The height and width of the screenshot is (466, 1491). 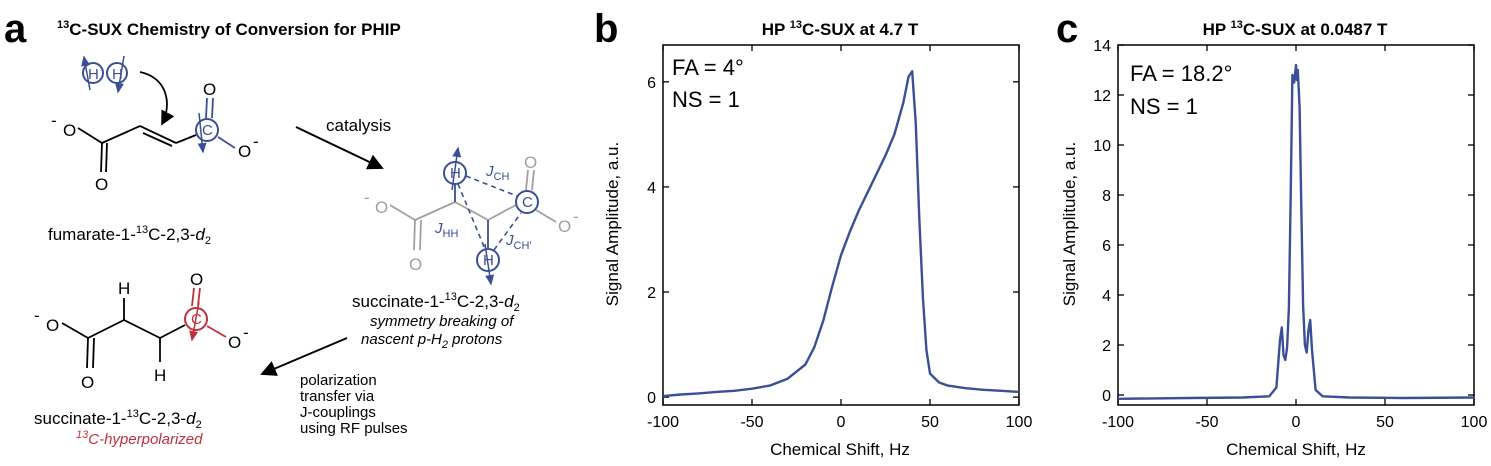 What do you see at coordinates (156, 135) in the screenshot?
I see `fumarate-molecule` at bounding box center [156, 135].